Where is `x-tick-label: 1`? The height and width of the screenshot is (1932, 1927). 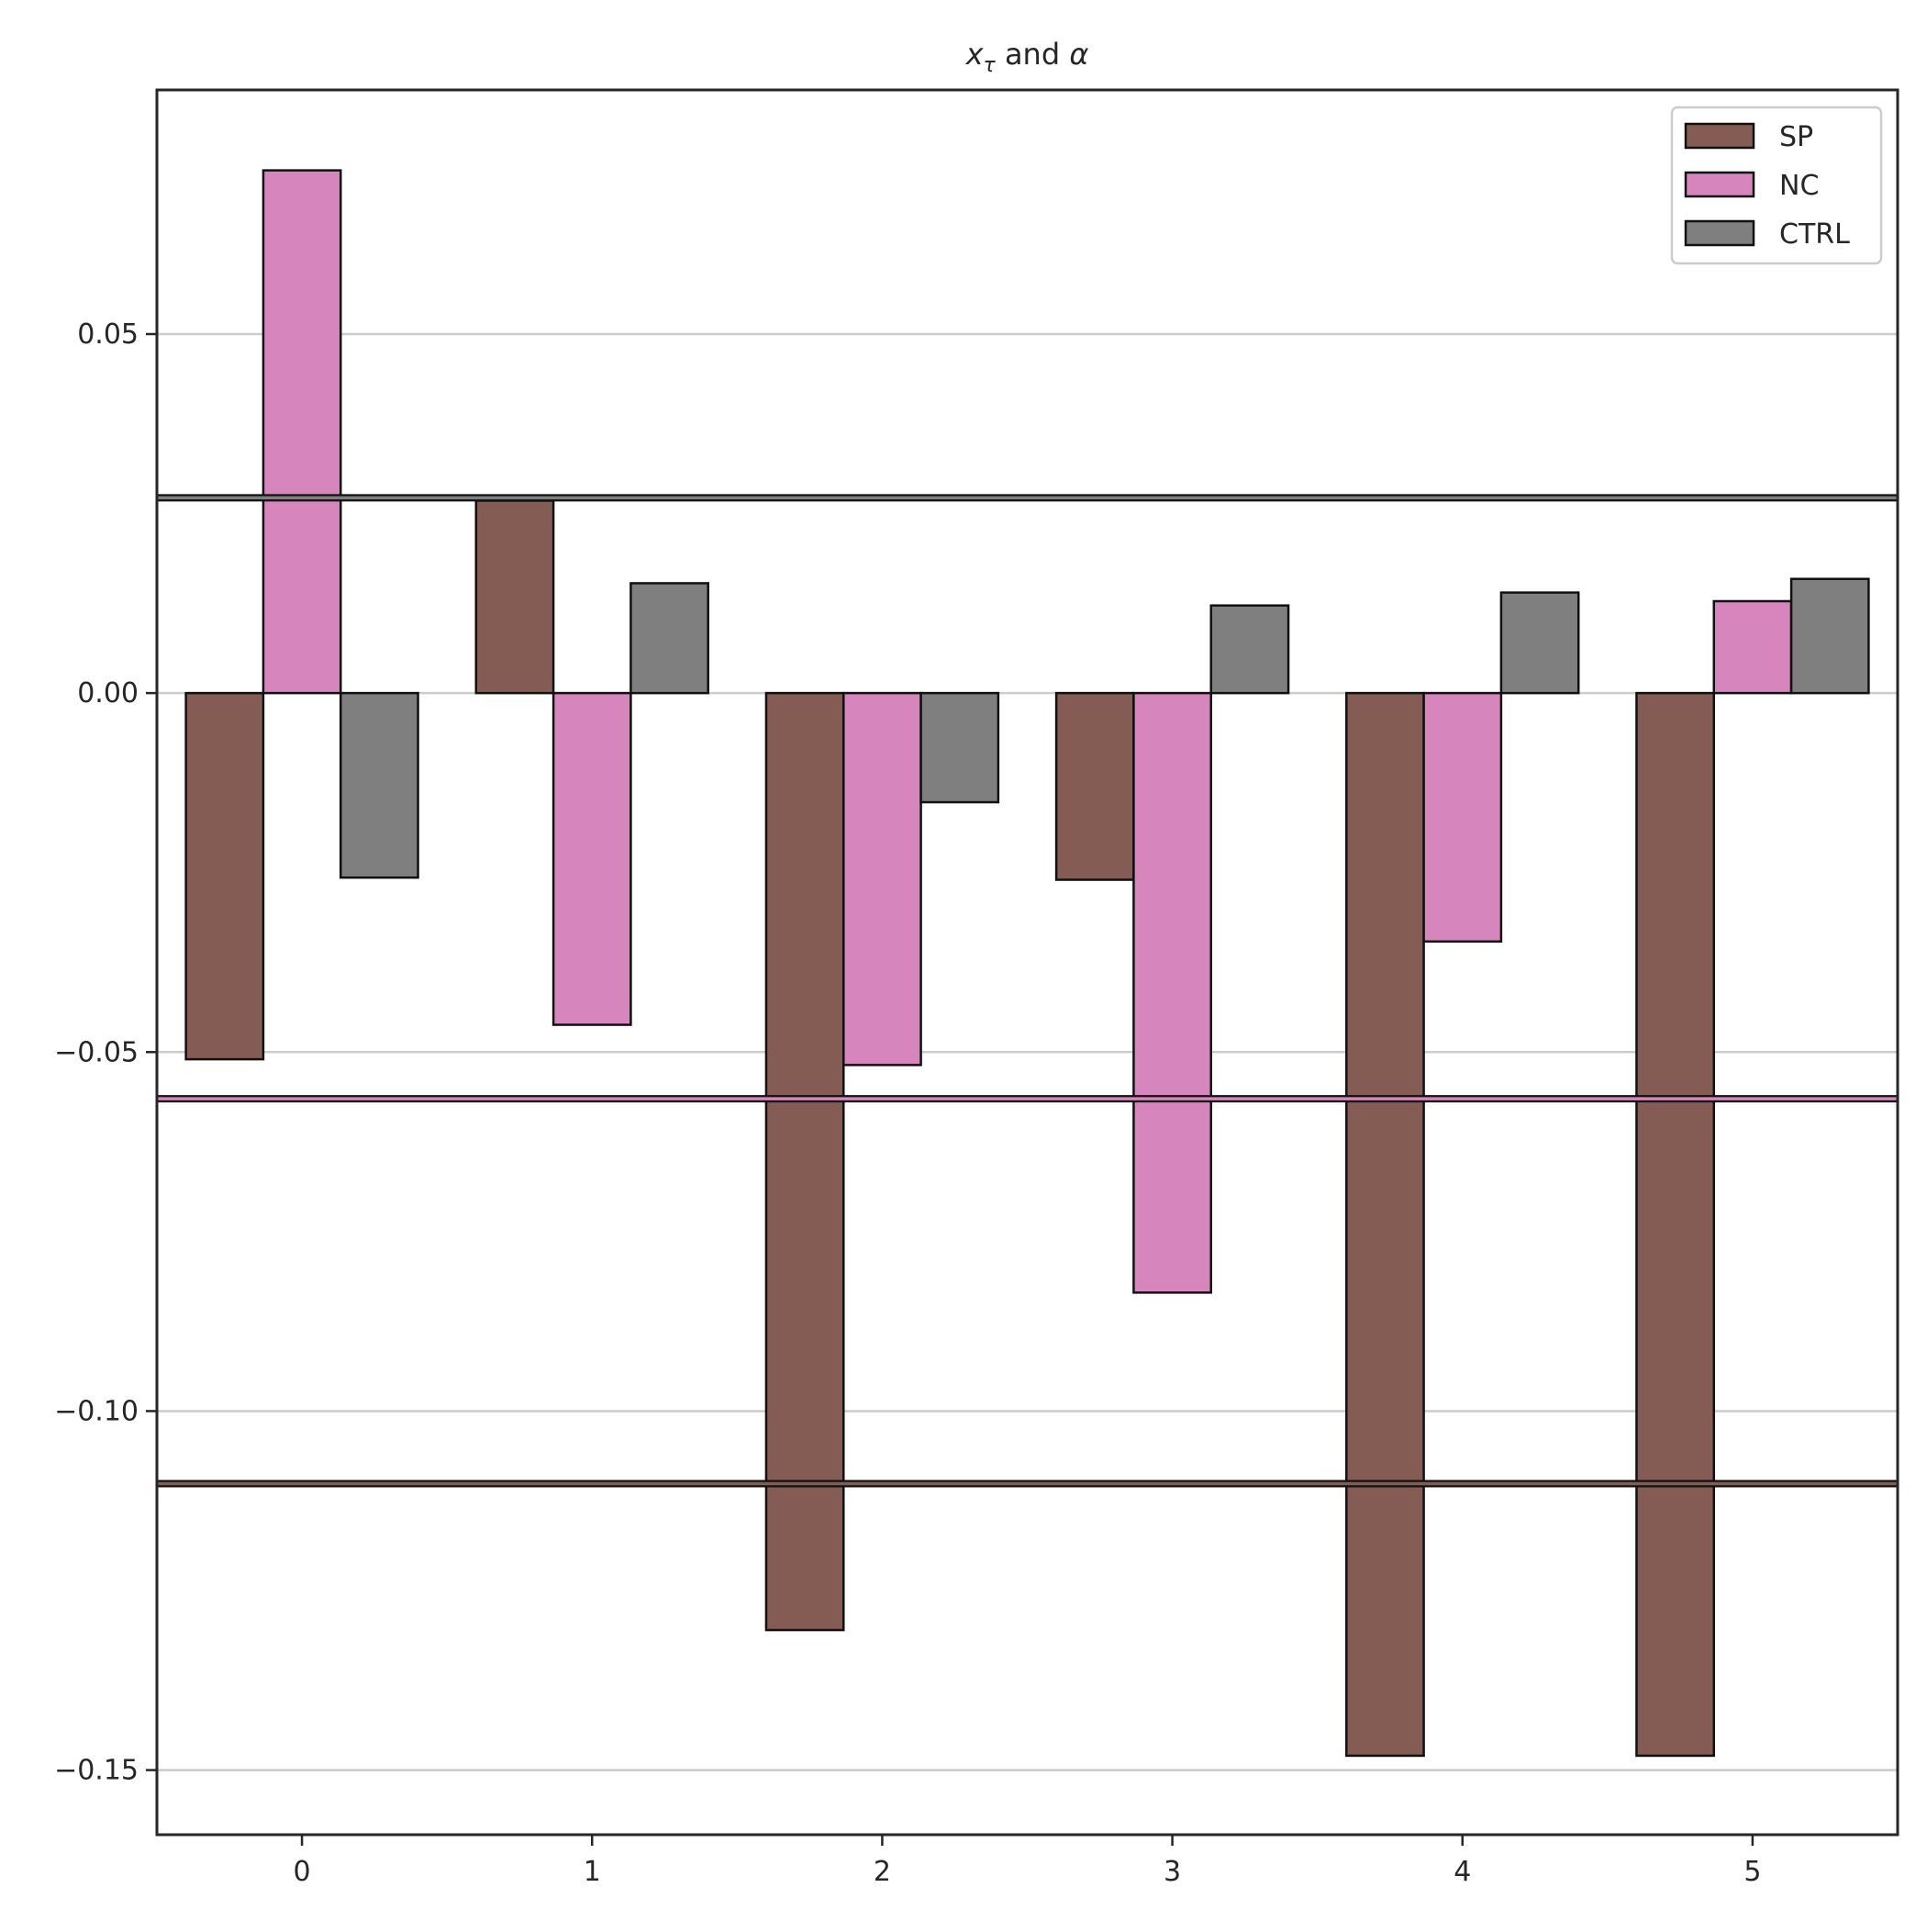 x-tick-label: 1 is located at coordinates (592, 1872).